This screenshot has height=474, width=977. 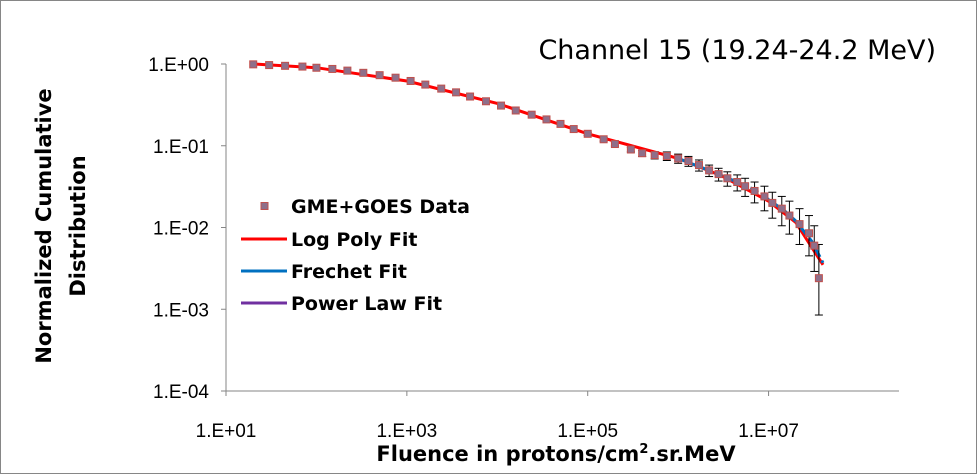 What do you see at coordinates (587, 431) in the screenshot?
I see `x-tick-label: 1.E+05` at bounding box center [587, 431].